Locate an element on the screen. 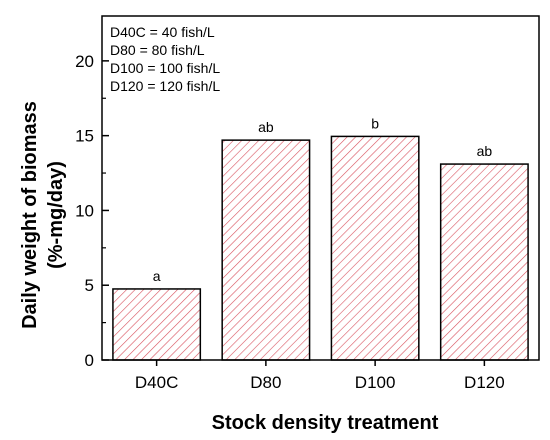 This screenshot has width=550, height=440. y-tick-label: 10 is located at coordinates (84, 210).